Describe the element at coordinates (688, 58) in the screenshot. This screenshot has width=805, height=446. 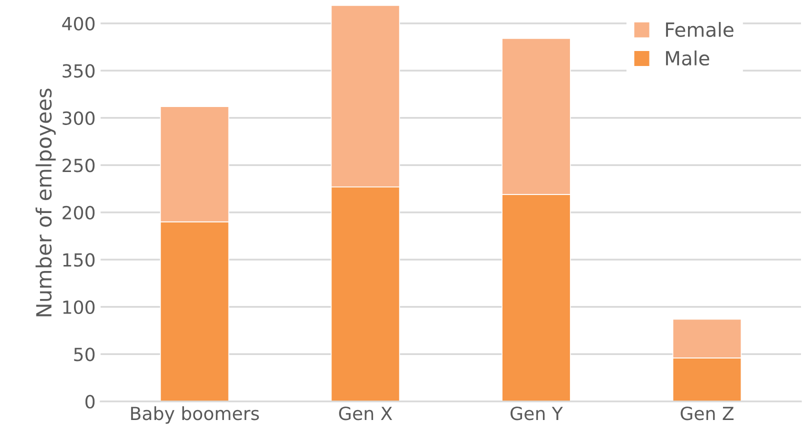
I see `legend-label: Male` at that location.